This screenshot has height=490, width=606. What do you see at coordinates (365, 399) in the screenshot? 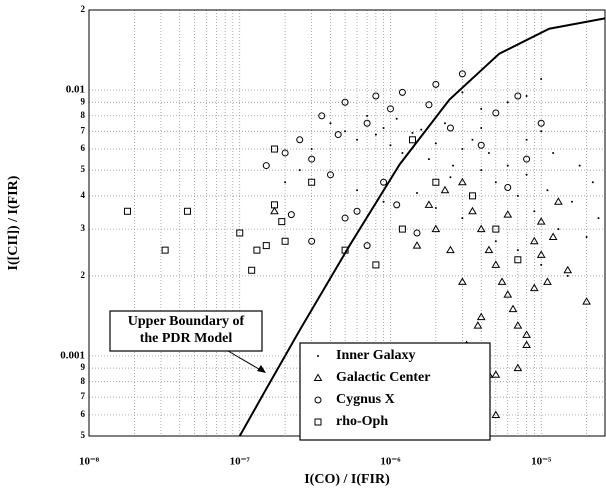
I see `legend-label: Cygnus X` at bounding box center [365, 399].